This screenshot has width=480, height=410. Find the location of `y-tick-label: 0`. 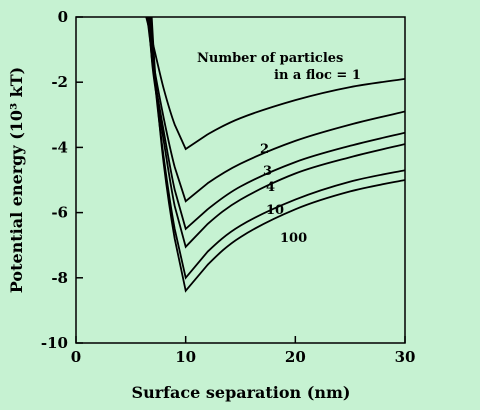

y-tick-label: 0 is located at coordinates (63, 17).